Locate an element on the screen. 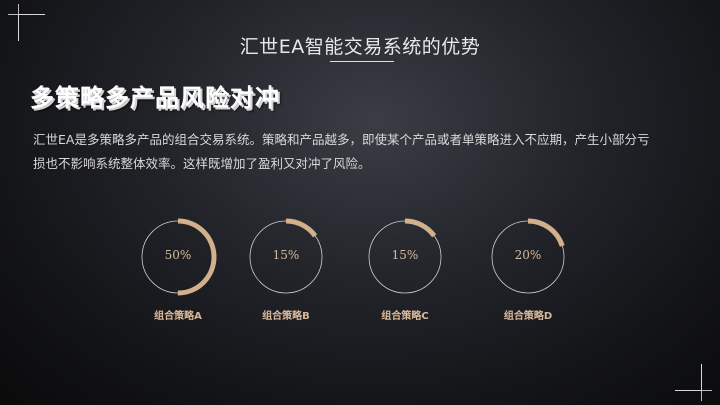 The width and height of the screenshot is (720, 405). donut-chart-d: 20% 组合策略D is located at coordinates (533, 272).